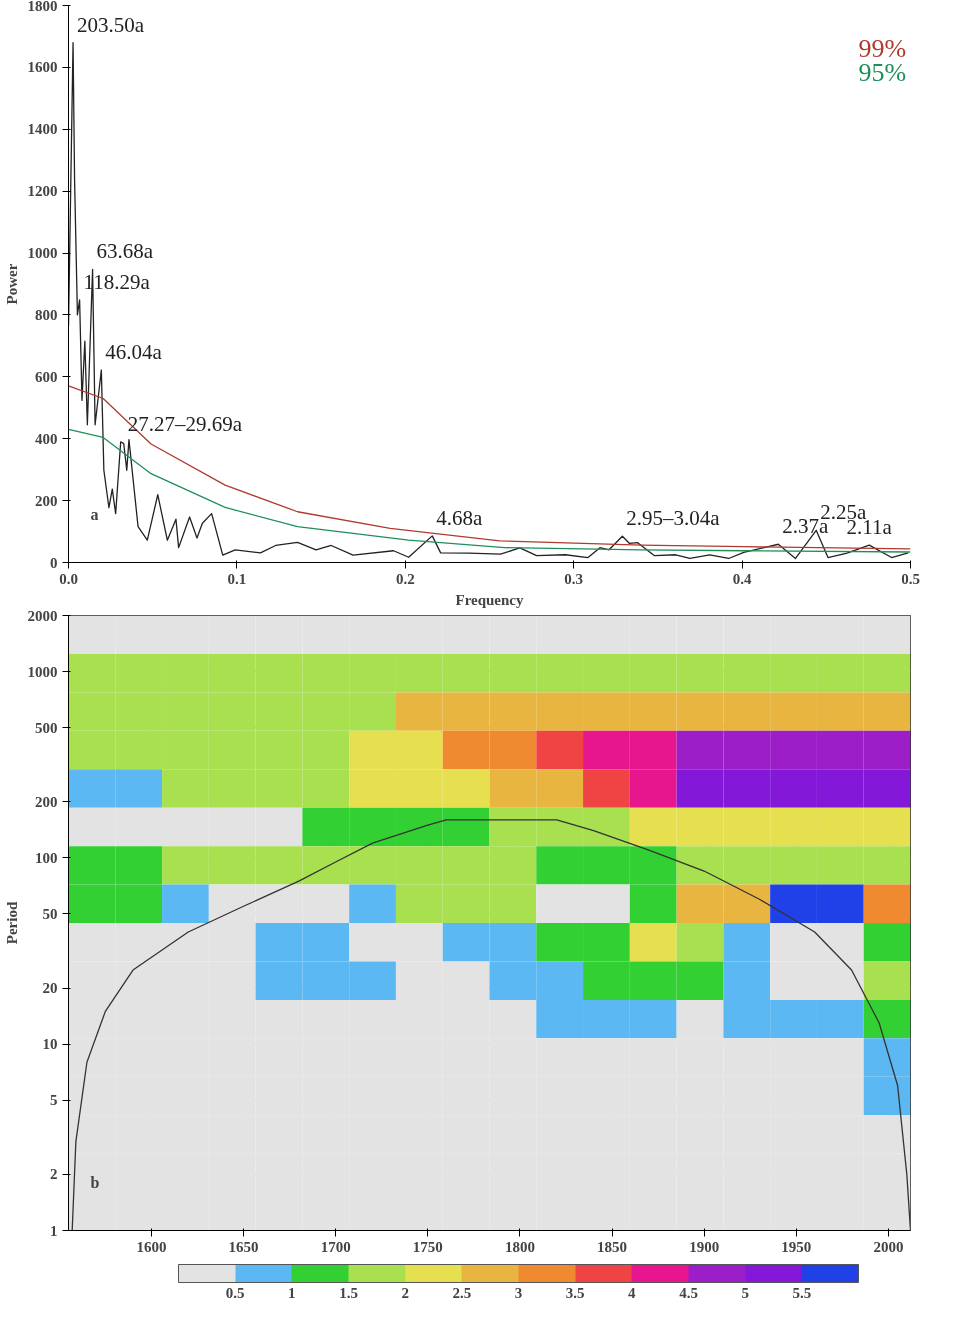 Image resolution: width=976 pixels, height=1325 pixels. I want to click on x-tick-label: 0.0, so click(68, 578).